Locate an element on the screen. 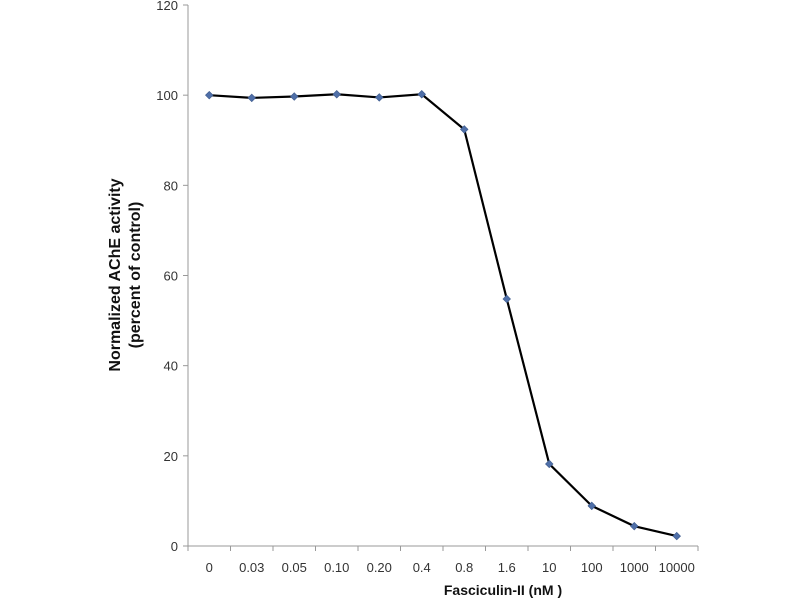 The image size is (800, 600). x-tick-label: 10000 is located at coordinates (677, 567).